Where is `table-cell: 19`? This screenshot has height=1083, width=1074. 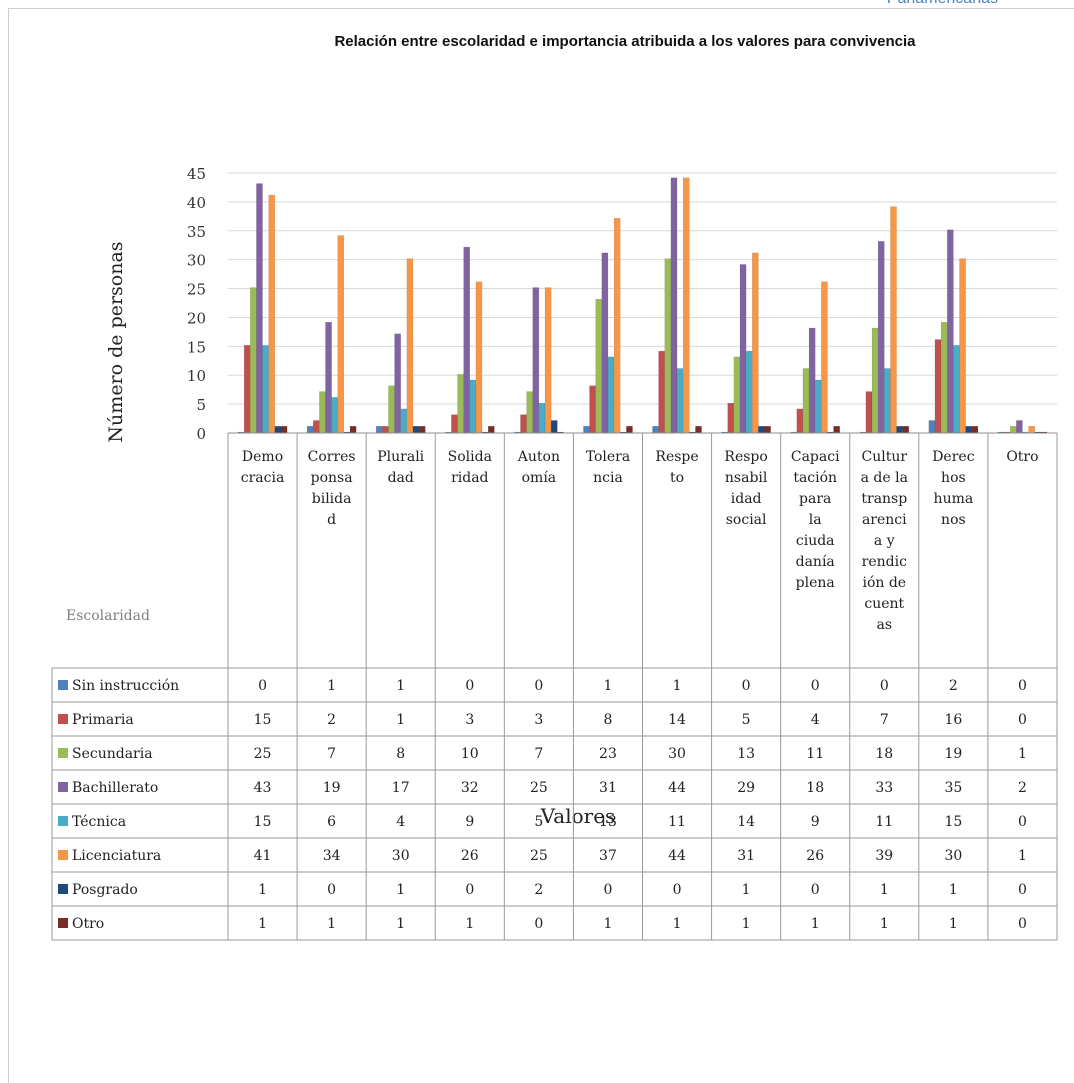 table-cell: 19 is located at coordinates (953, 754).